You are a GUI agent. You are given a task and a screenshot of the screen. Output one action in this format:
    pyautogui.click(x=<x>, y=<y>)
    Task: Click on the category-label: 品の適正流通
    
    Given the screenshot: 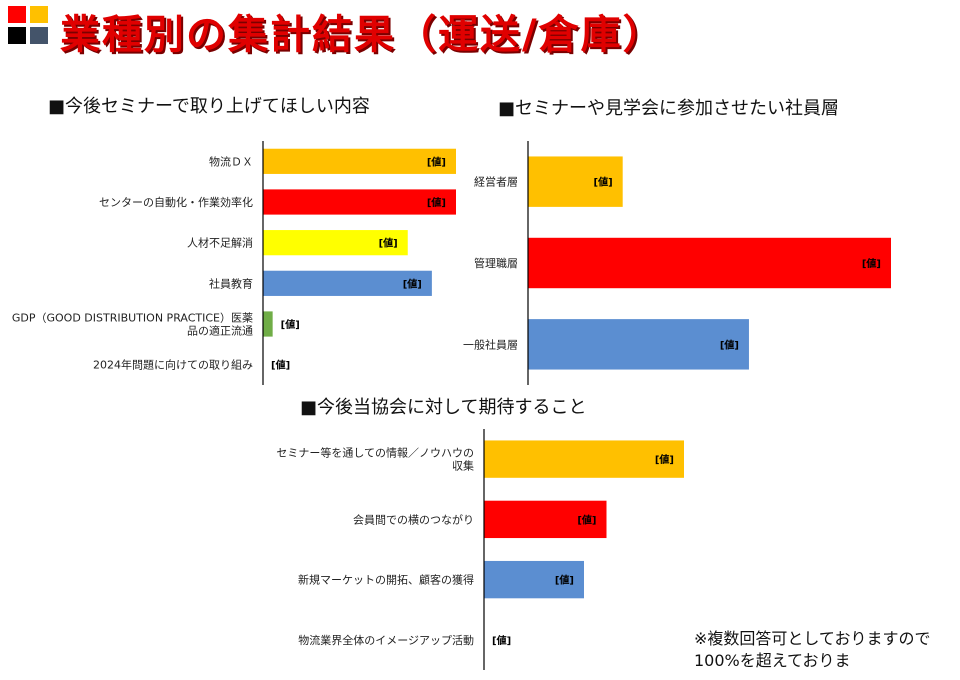 What is the action you would take?
    pyautogui.click(x=220, y=330)
    